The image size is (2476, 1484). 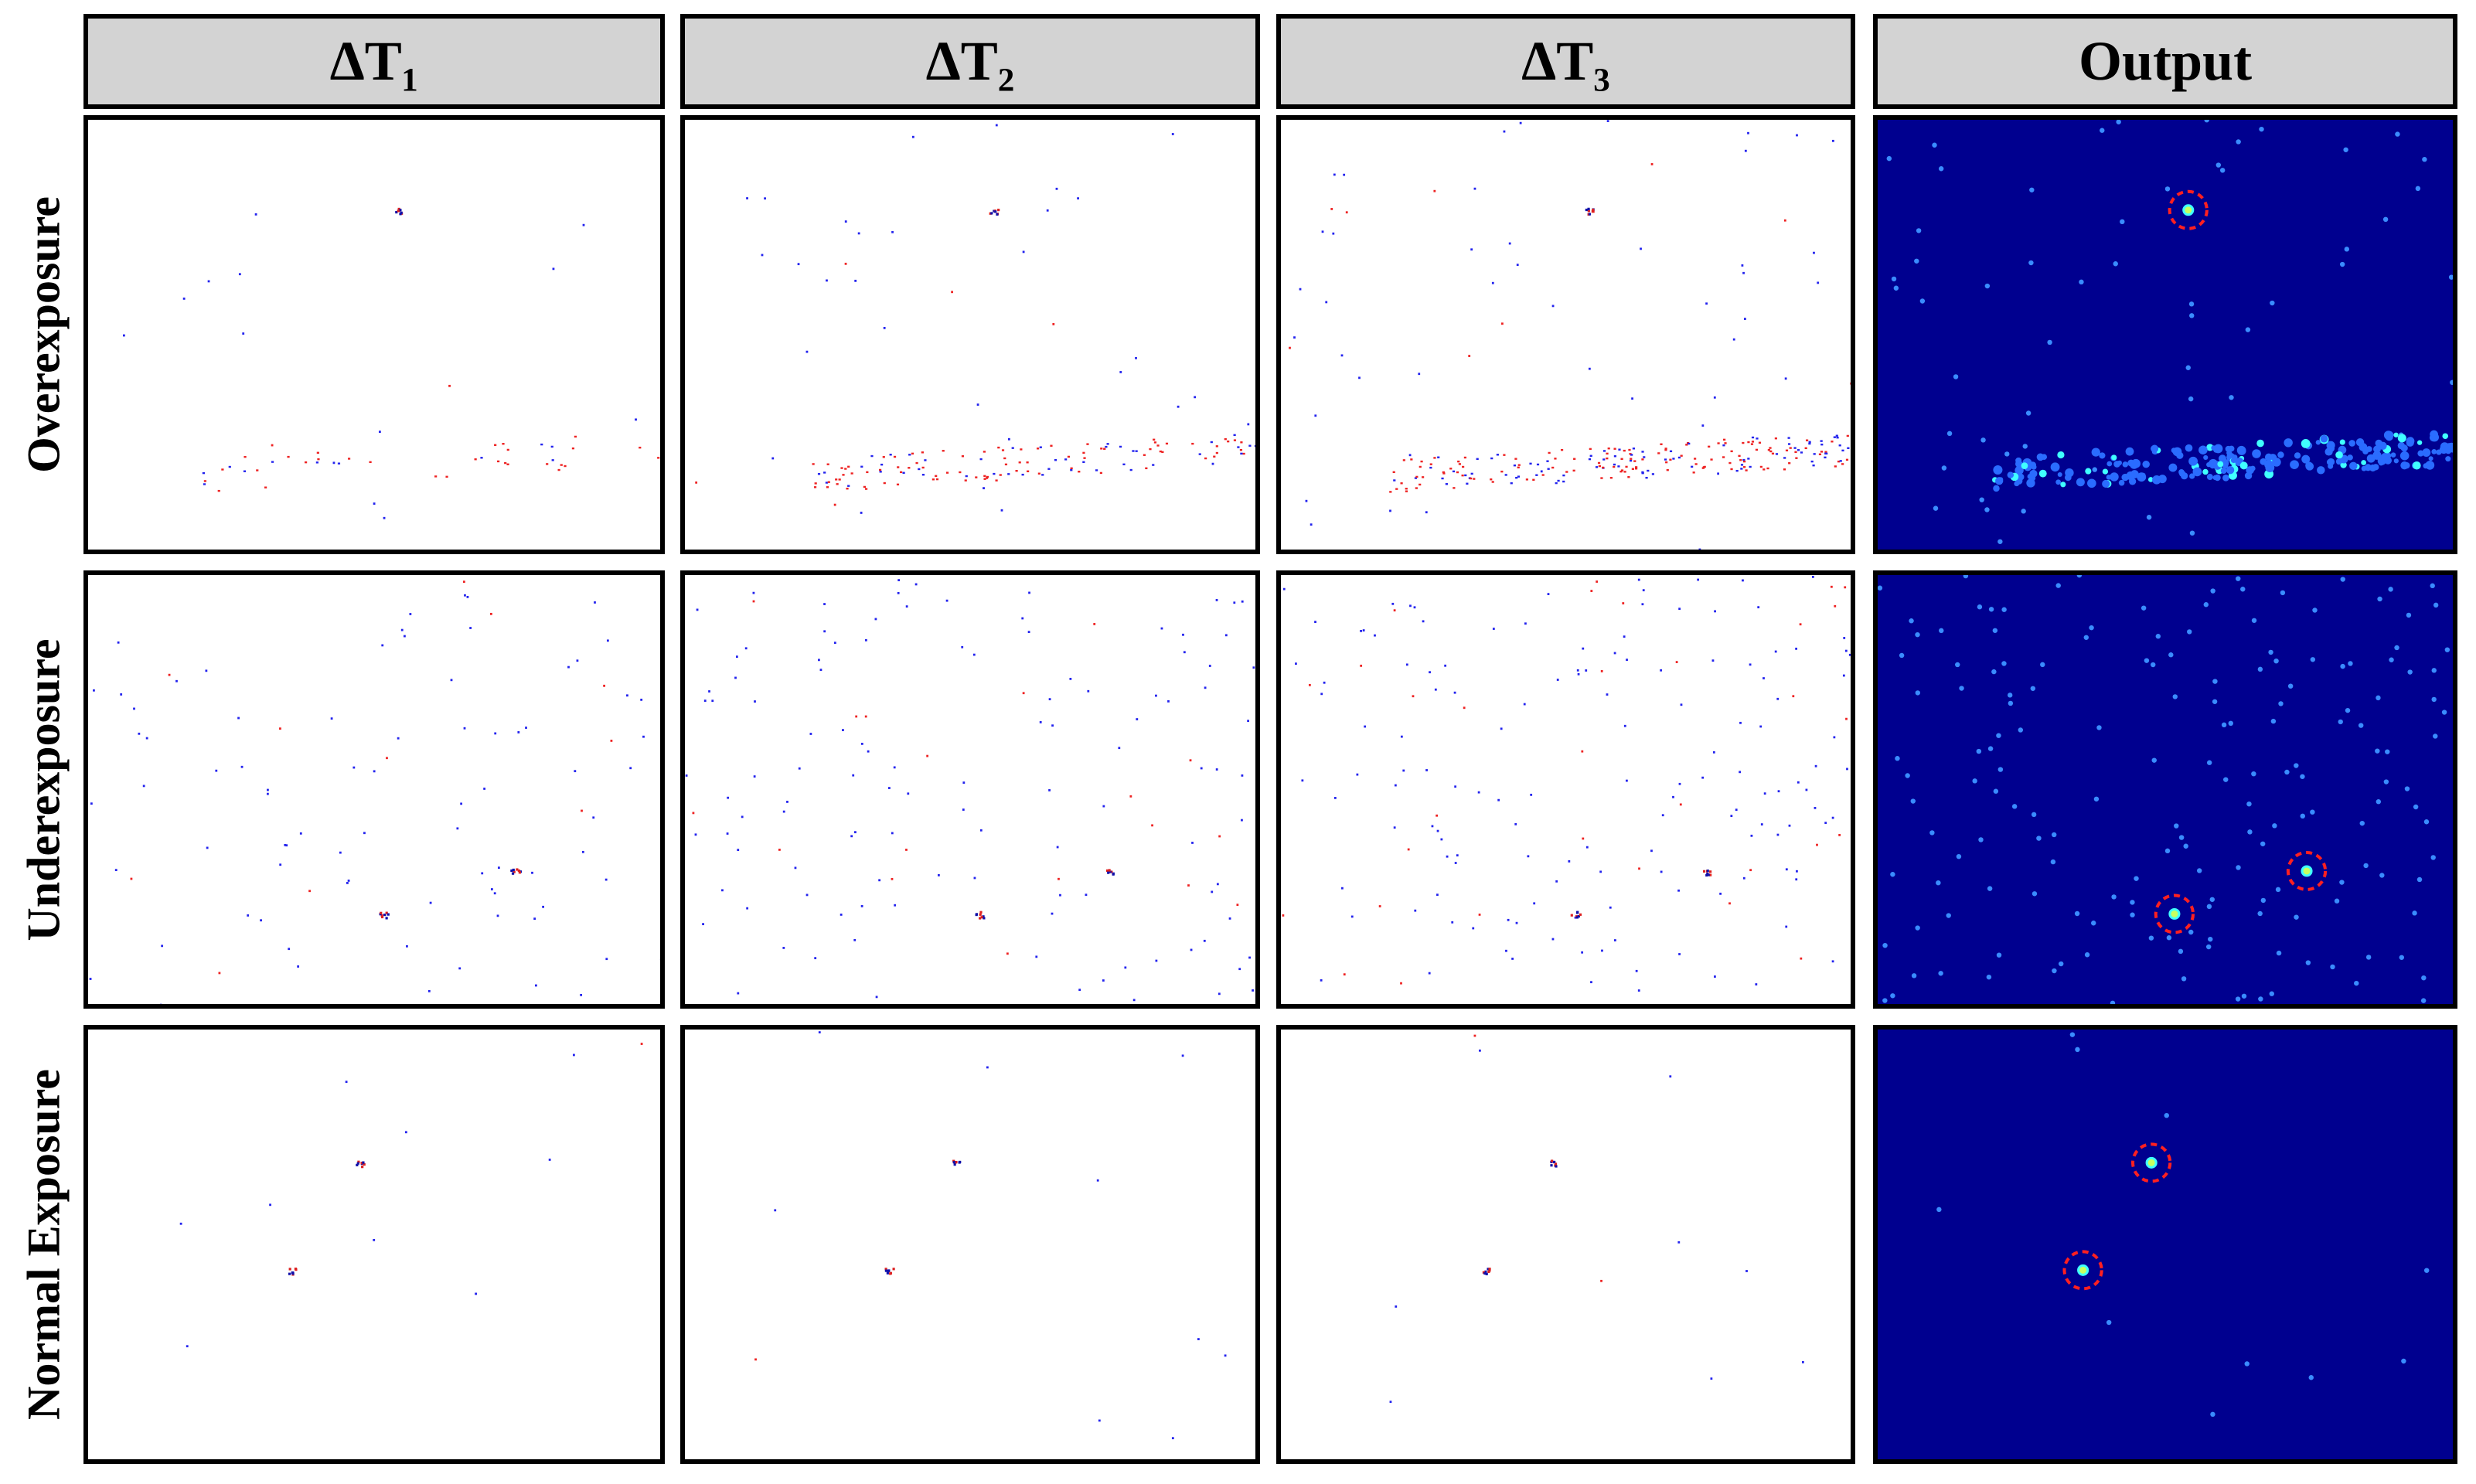 I want to click on panel-image, so click(x=975, y=319).